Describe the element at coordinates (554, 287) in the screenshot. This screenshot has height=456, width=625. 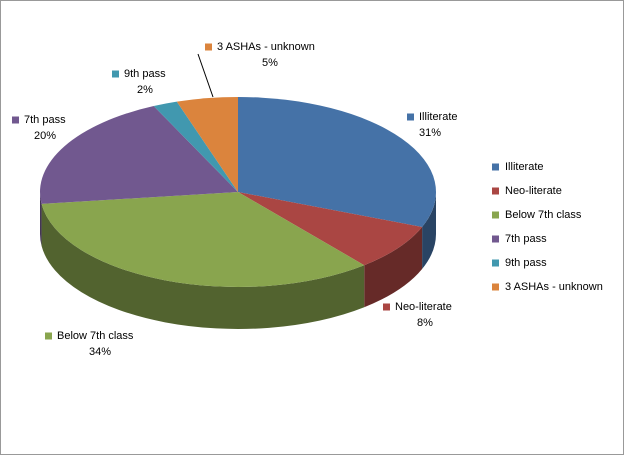
I see `legend-label: 3 ASHAs - unknown` at that location.